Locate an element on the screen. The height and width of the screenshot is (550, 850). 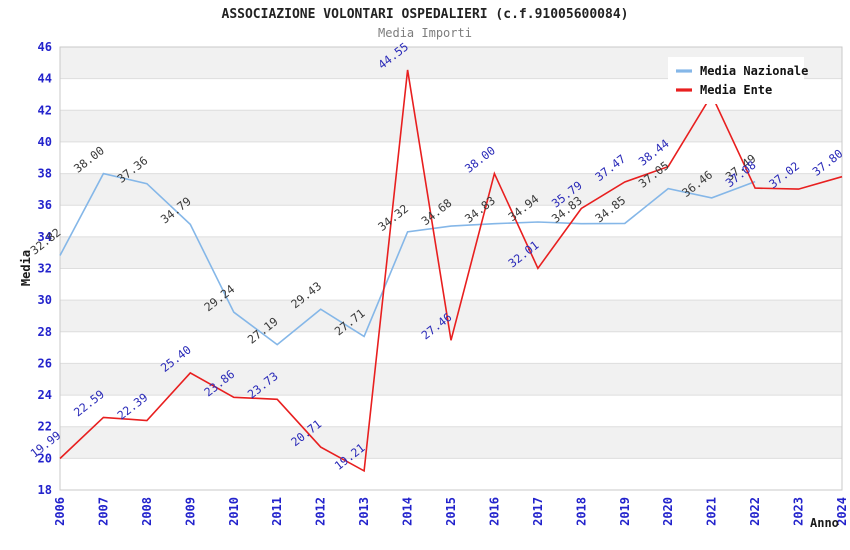
y-axis-tick: 22 is located at coordinates (45, 427).